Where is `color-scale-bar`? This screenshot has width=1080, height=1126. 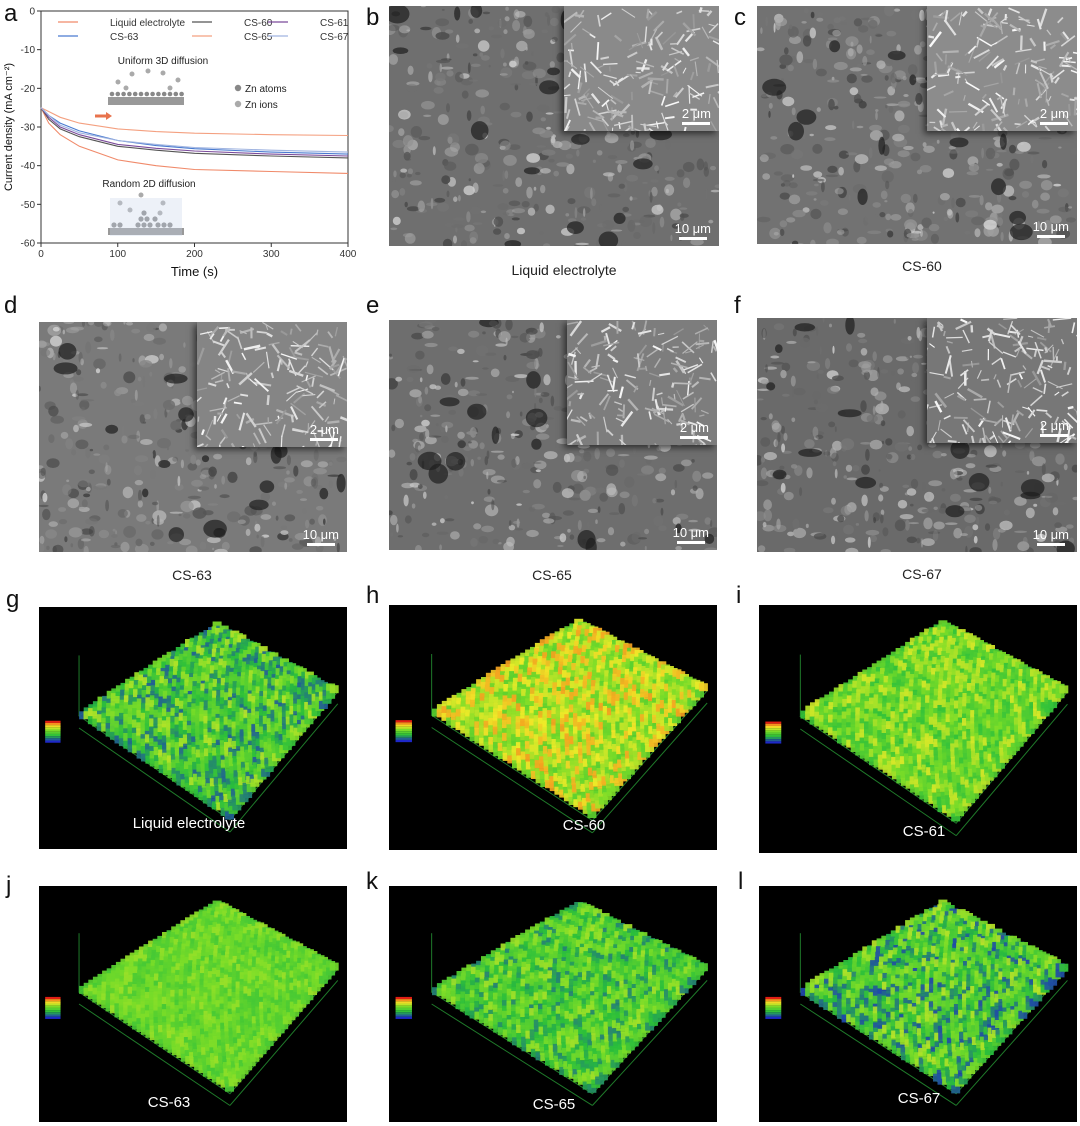
color-scale-bar is located at coordinates (403, 731).